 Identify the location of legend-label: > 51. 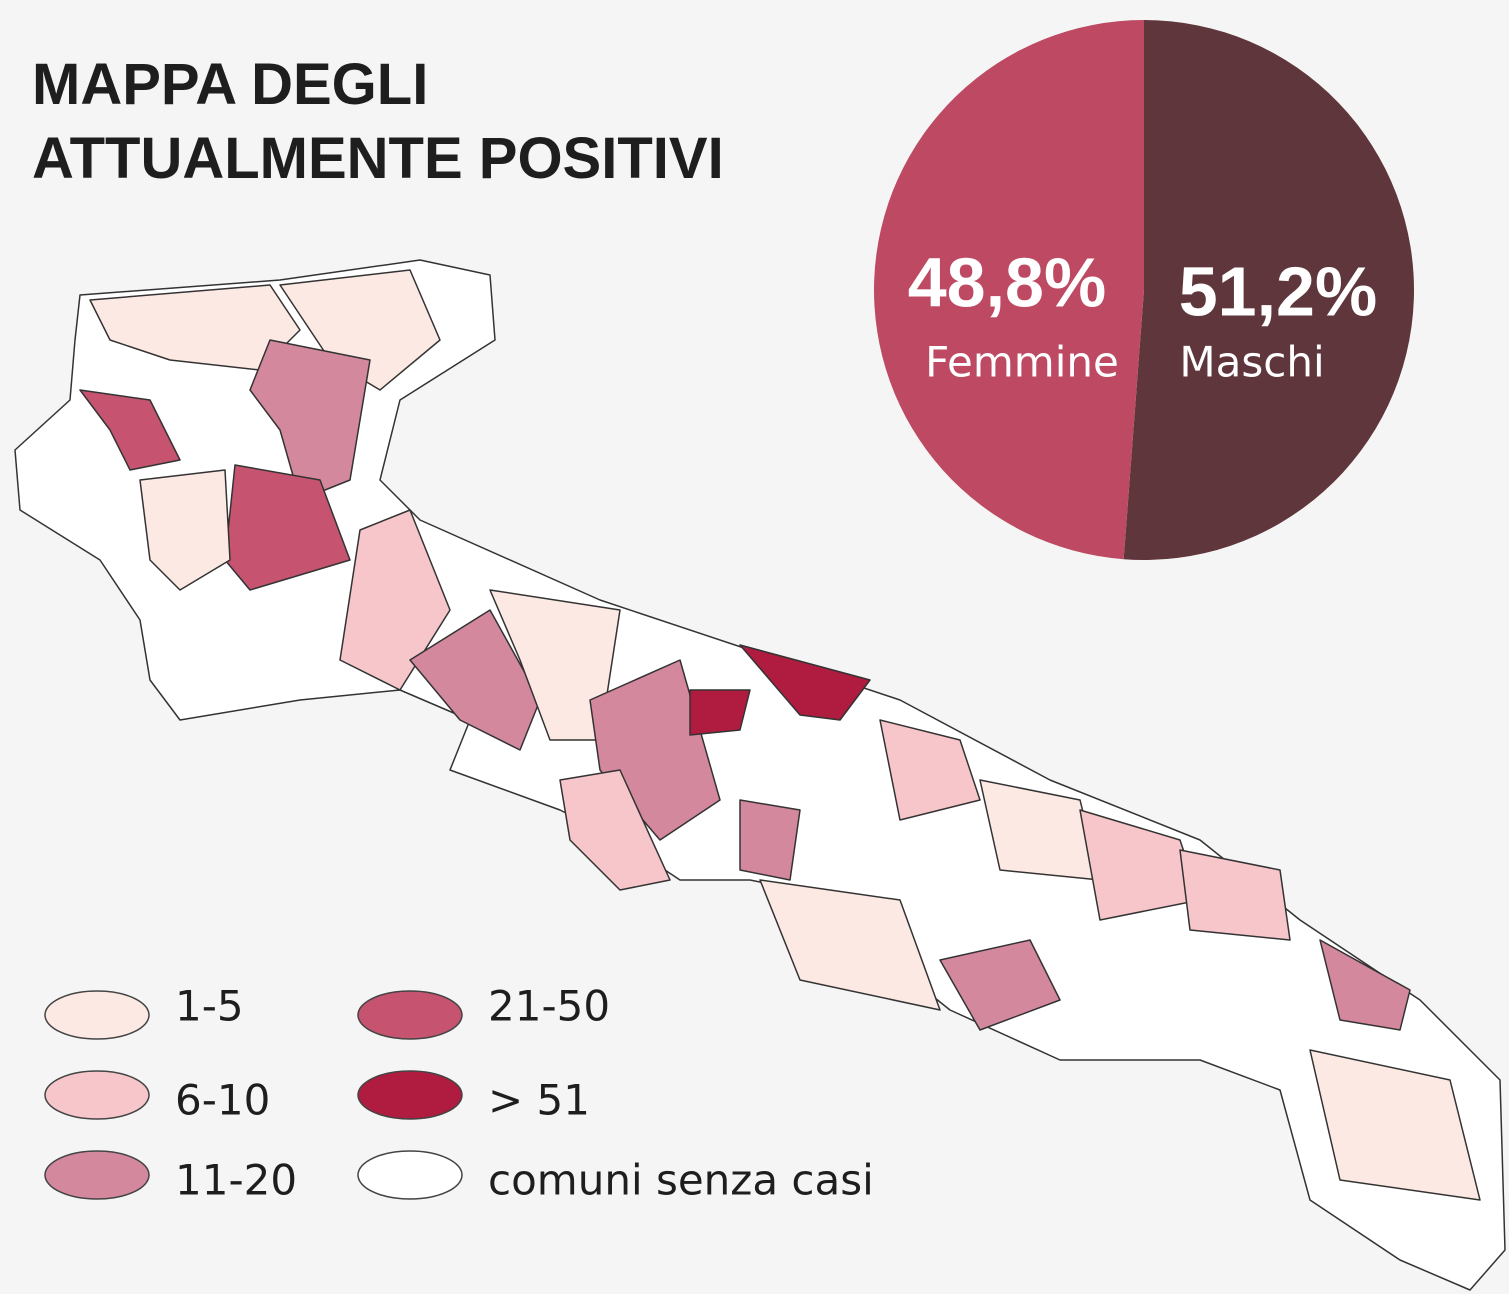
(539, 1100).